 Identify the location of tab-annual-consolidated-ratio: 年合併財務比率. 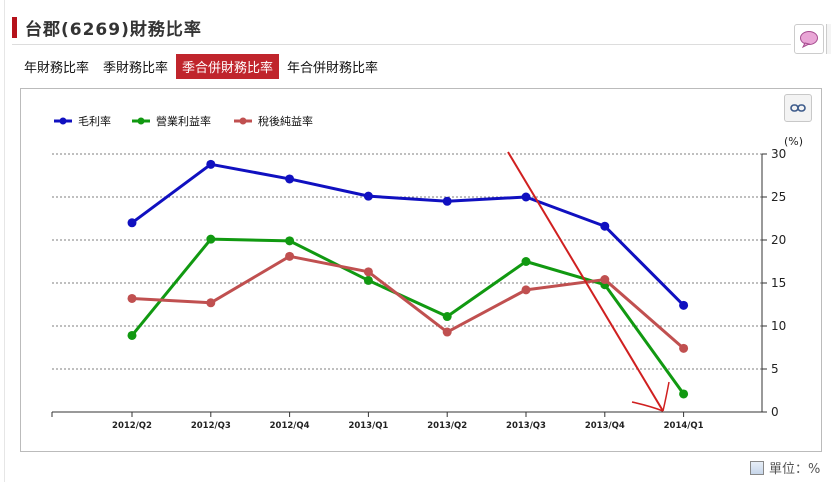
(333, 68).